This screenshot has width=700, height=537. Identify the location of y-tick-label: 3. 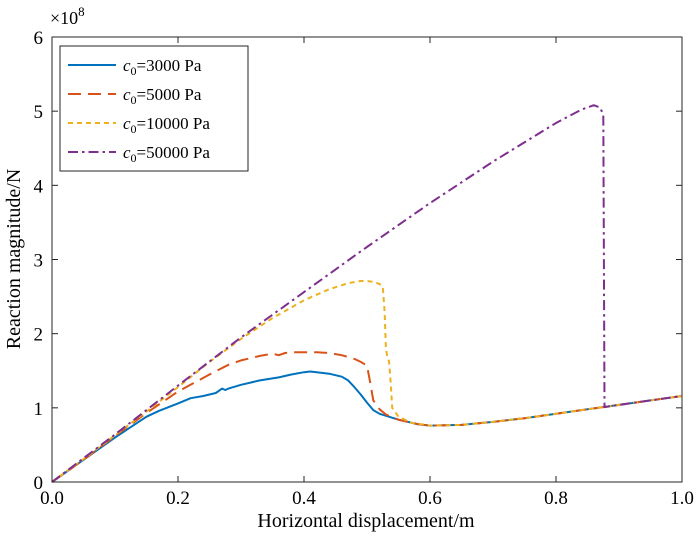
(39, 261).